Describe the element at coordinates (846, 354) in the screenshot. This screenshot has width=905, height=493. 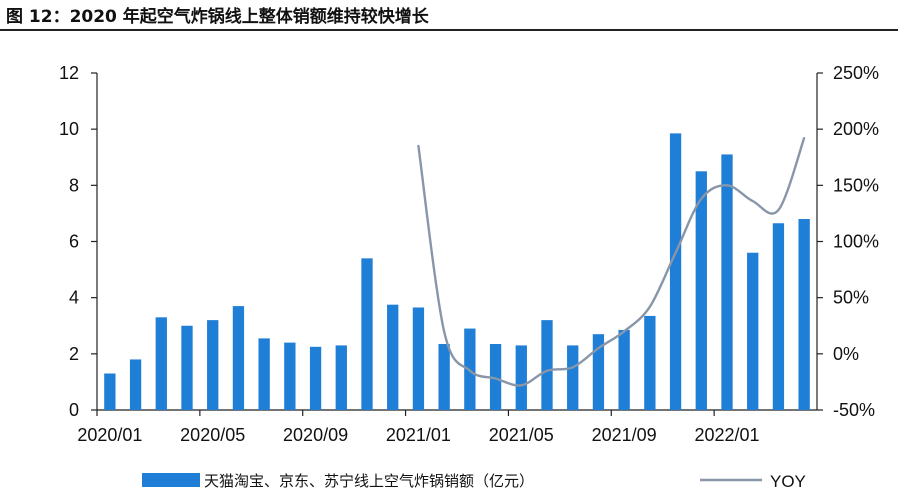
I see `right-tick-label: 0%` at that location.